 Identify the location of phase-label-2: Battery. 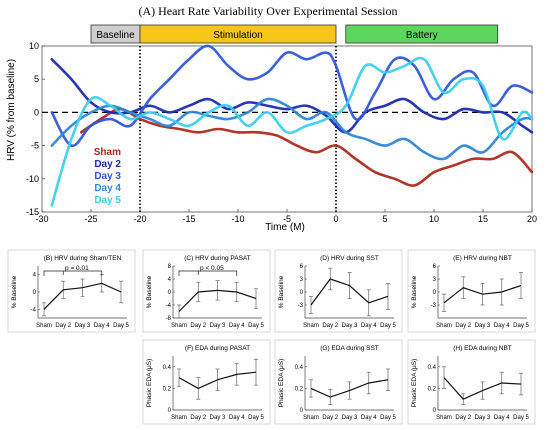
(422, 35).